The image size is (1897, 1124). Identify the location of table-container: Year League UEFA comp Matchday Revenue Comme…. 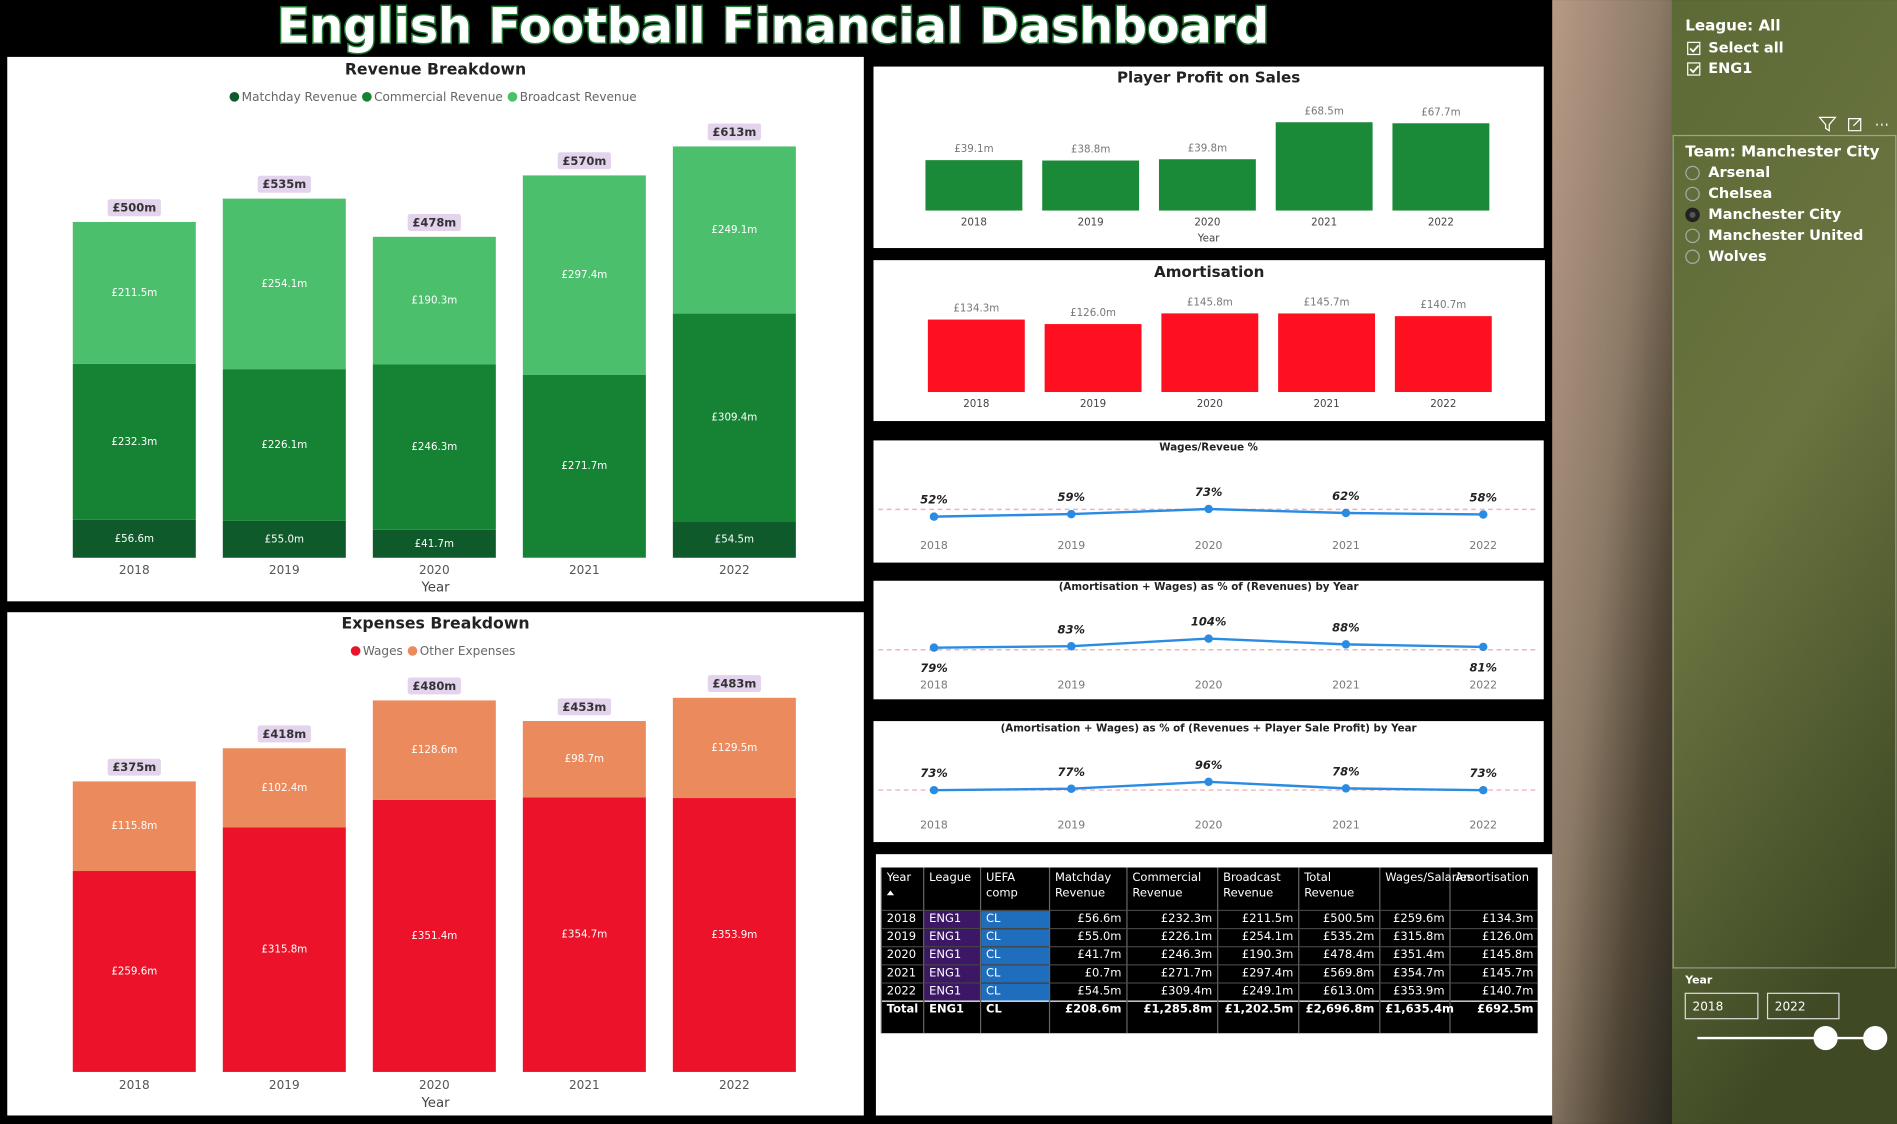
(1209, 950).